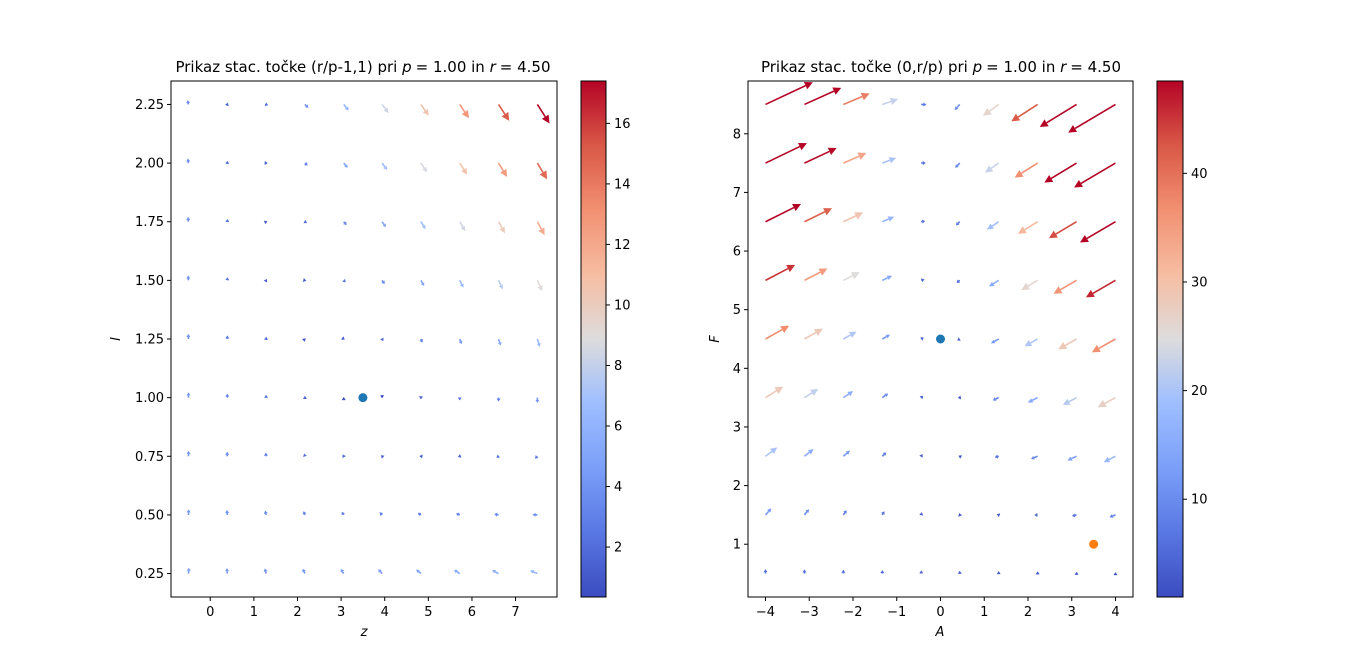  What do you see at coordinates (622, 124) in the screenshot?
I see `colorbar-tick-label: 16` at bounding box center [622, 124].